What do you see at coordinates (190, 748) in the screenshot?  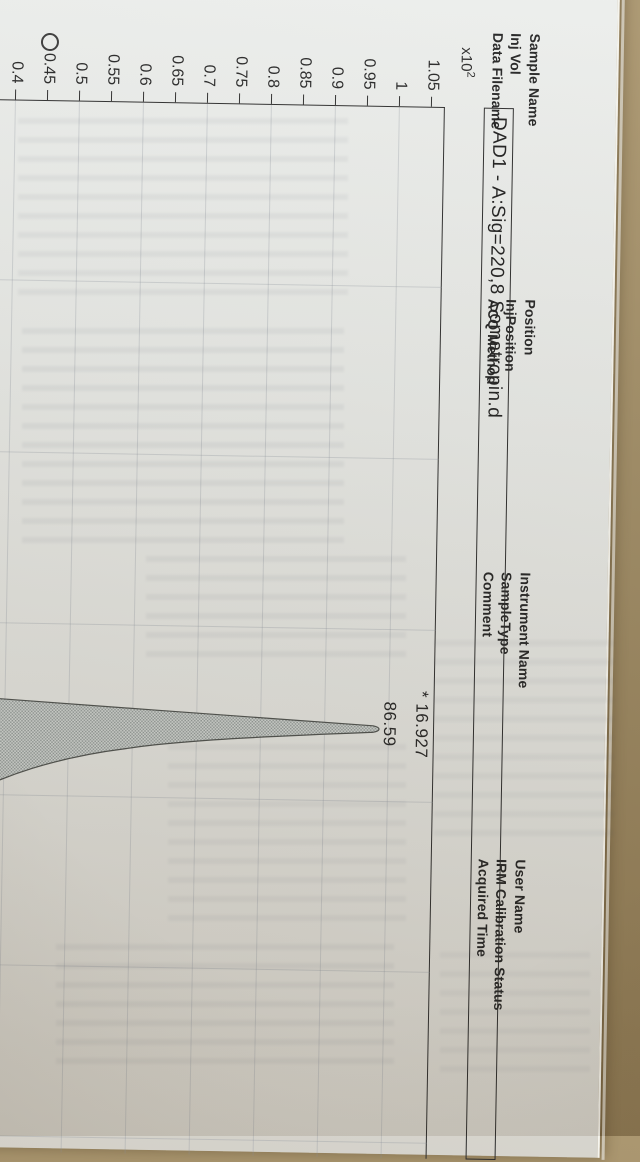 I see `chromatogram-peak` at bounding box center [190, 748].